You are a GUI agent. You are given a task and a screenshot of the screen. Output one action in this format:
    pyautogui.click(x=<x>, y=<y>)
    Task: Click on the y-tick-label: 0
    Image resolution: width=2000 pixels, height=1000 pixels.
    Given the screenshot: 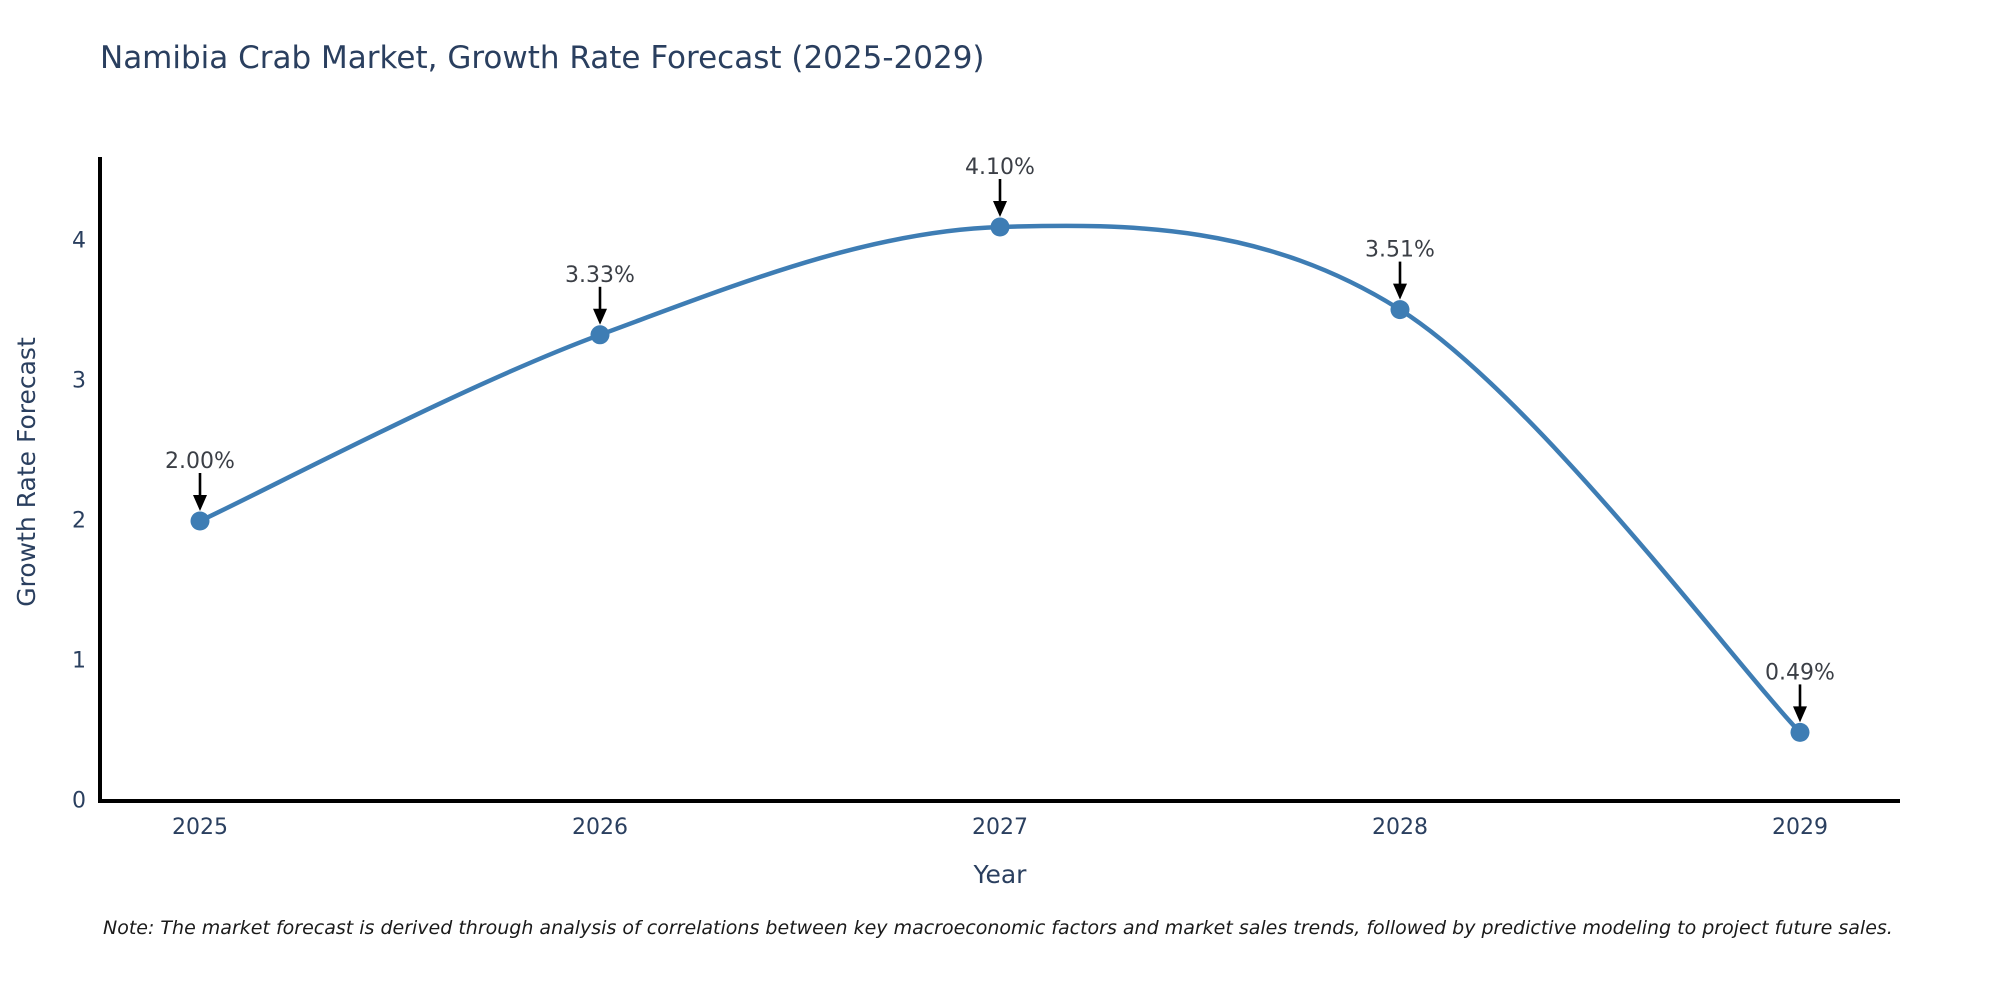 What is the action you would take?
    pyautogui.click(x=79, y=801)
    